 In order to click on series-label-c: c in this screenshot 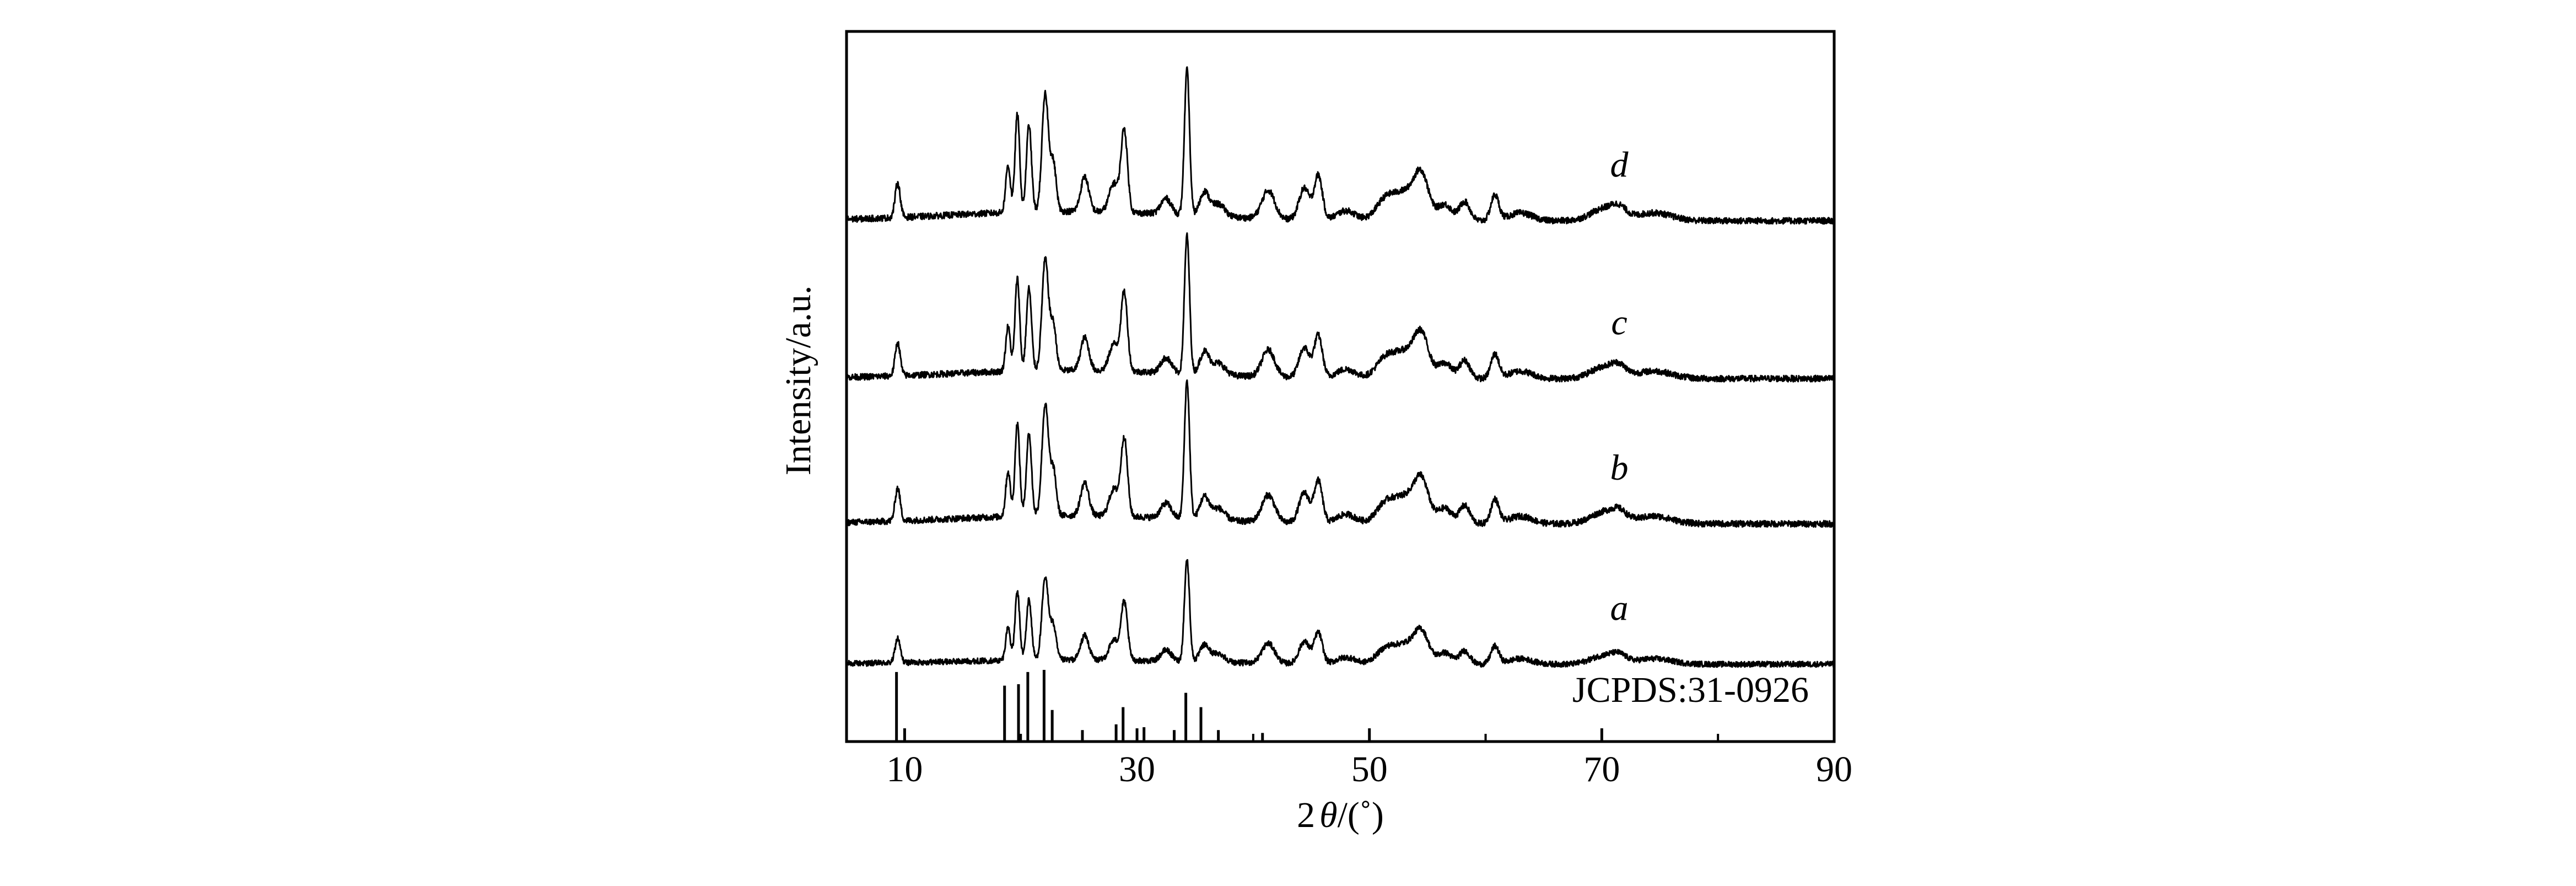, I will do `click(1619, 323)`.